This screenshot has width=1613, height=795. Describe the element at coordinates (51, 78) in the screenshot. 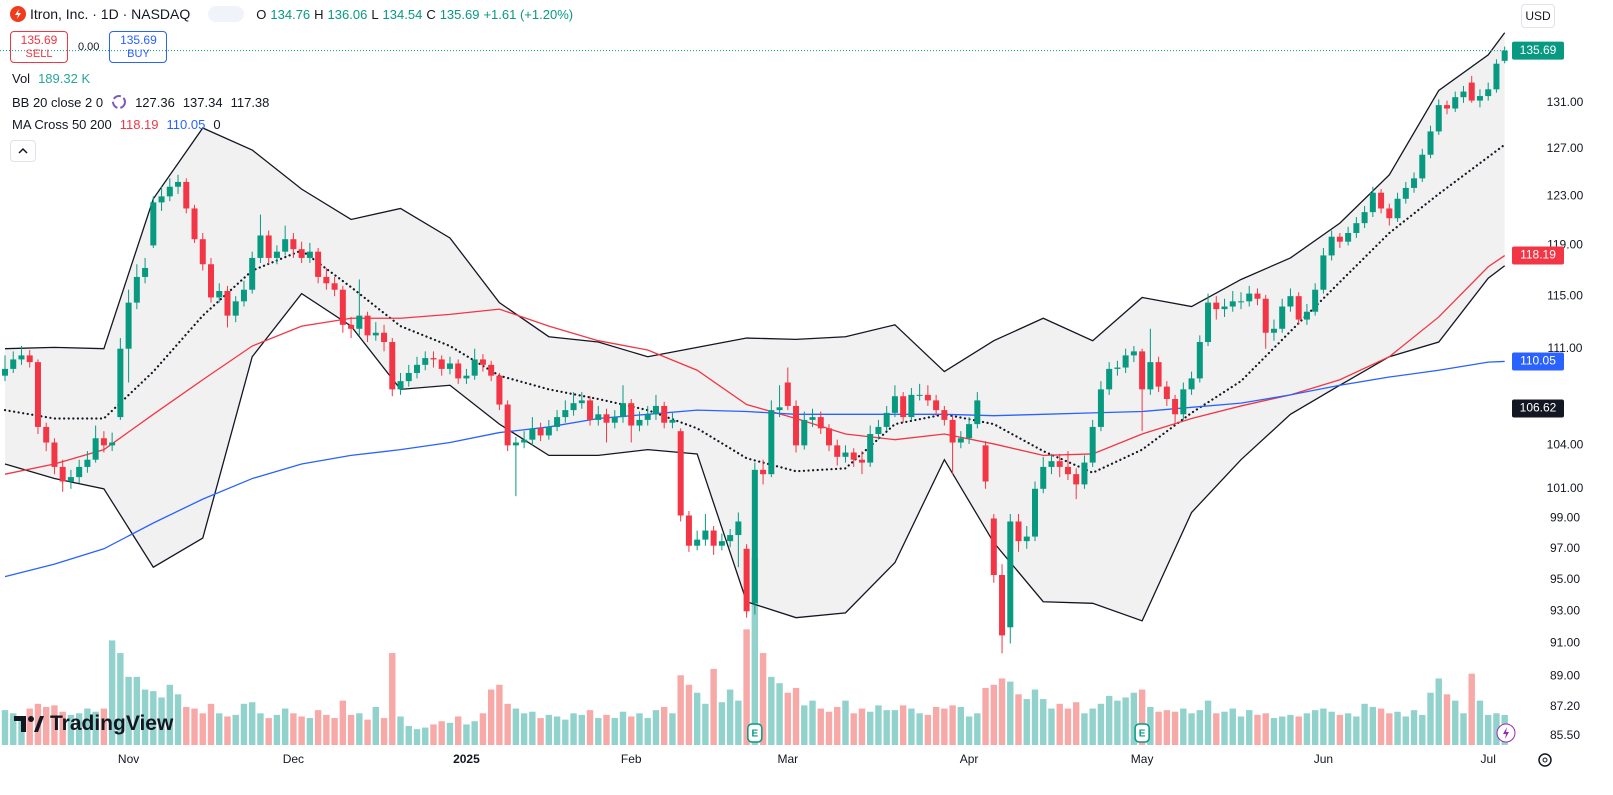

I see `volume-legend: Vol 189.32 K` at that location.